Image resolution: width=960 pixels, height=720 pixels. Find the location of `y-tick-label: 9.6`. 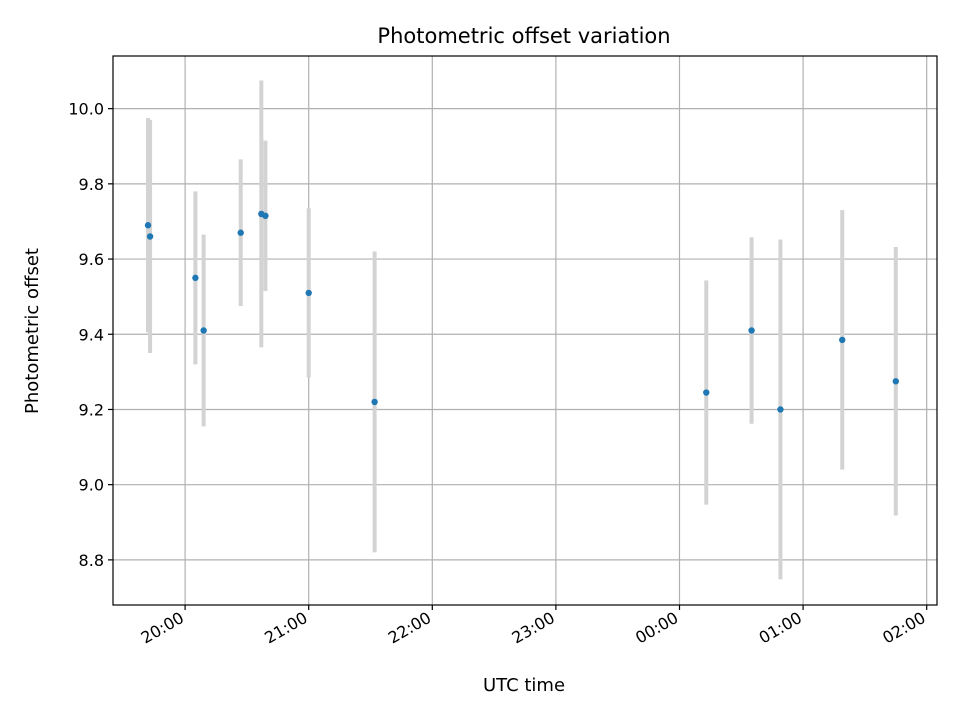

y-tick-label: 9.6 is located at coordinates (91, 259).